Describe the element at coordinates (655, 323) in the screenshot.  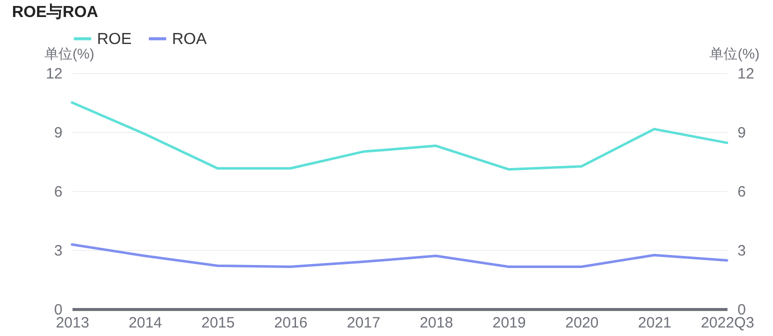
I see `x-tick-label: 2021` at that location.